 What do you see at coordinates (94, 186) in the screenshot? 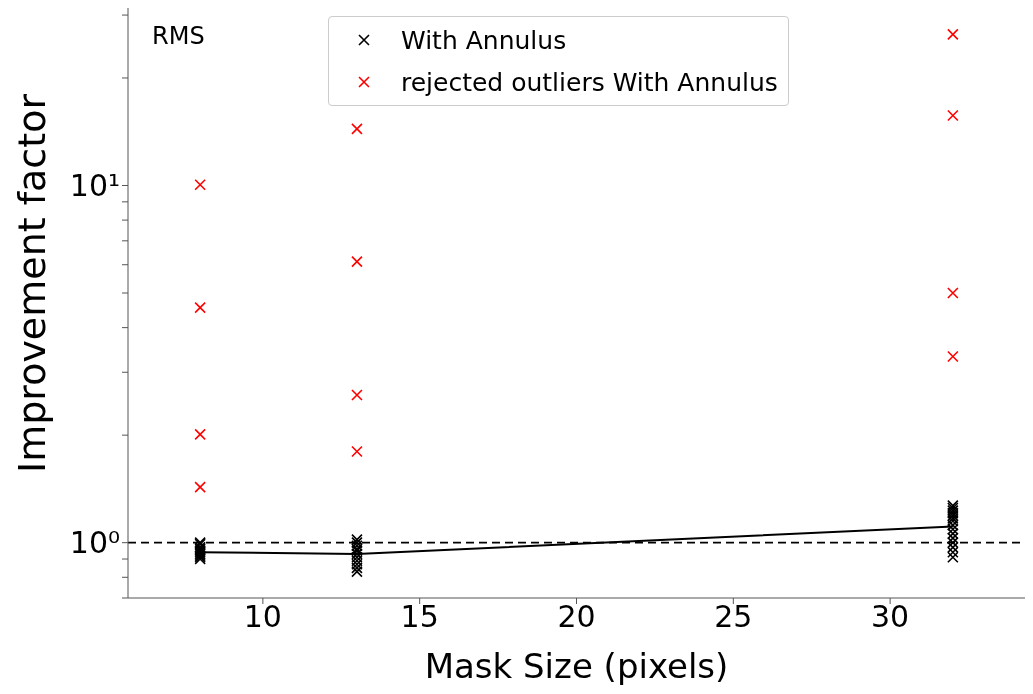
I see `y-tick-label: 10¹` at bounding box center [94, 186].